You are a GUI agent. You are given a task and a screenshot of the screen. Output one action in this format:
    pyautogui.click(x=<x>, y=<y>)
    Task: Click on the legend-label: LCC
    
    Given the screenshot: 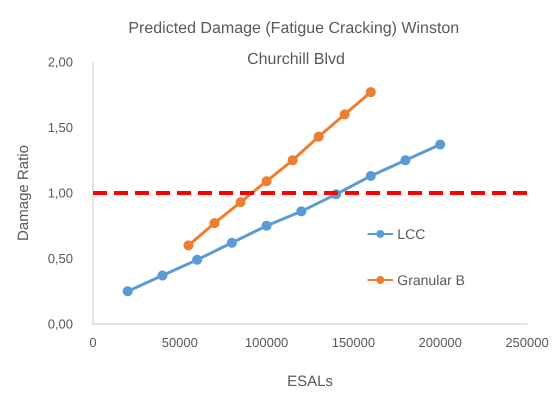 What is the action you would take?
    pyautogui.click(x=411, y=234)
    